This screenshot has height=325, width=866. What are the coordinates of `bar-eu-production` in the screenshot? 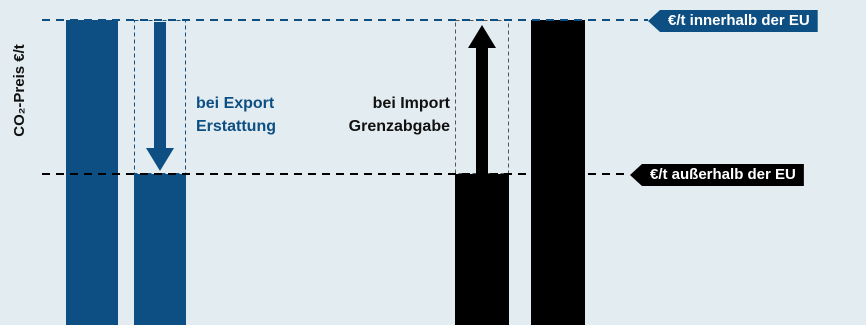 It's located at (92, 172).